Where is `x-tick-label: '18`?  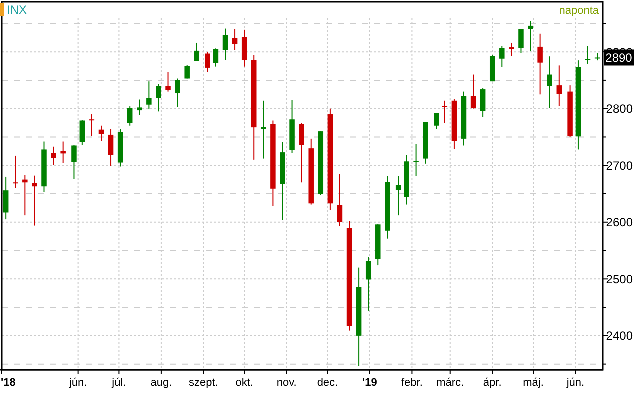 x-tick-label: '18 is located at coordinates (8, 383).